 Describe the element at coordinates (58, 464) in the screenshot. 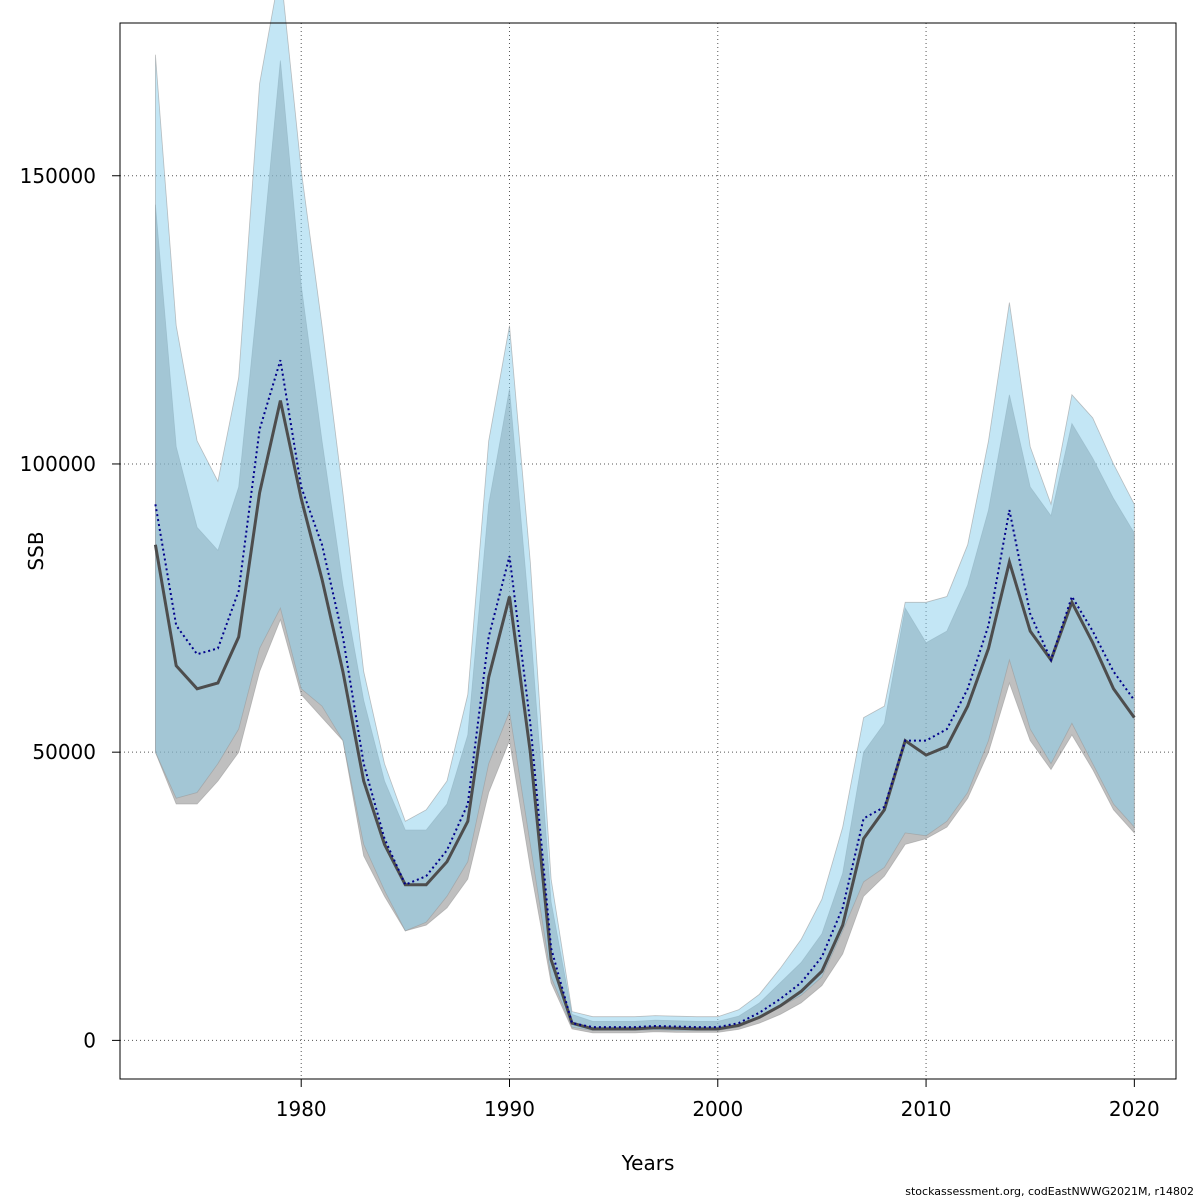

I see `y-tick-label: 100000` at that location.